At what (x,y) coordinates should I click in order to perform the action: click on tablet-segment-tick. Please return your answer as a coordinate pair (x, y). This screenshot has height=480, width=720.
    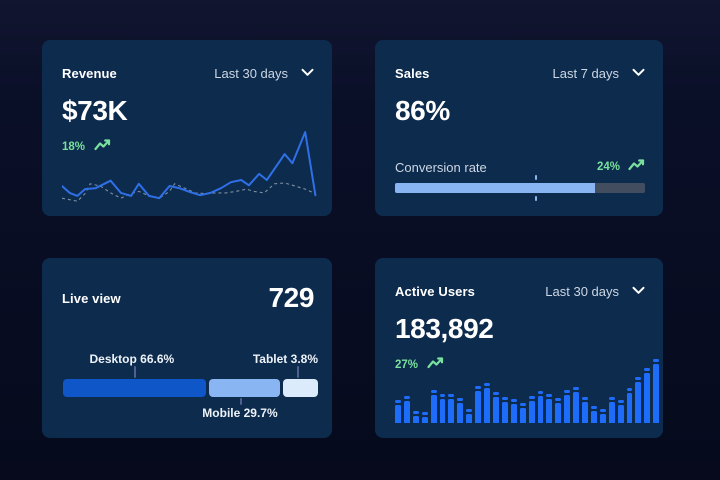
    Looking at the image, I should click on (298, 372).